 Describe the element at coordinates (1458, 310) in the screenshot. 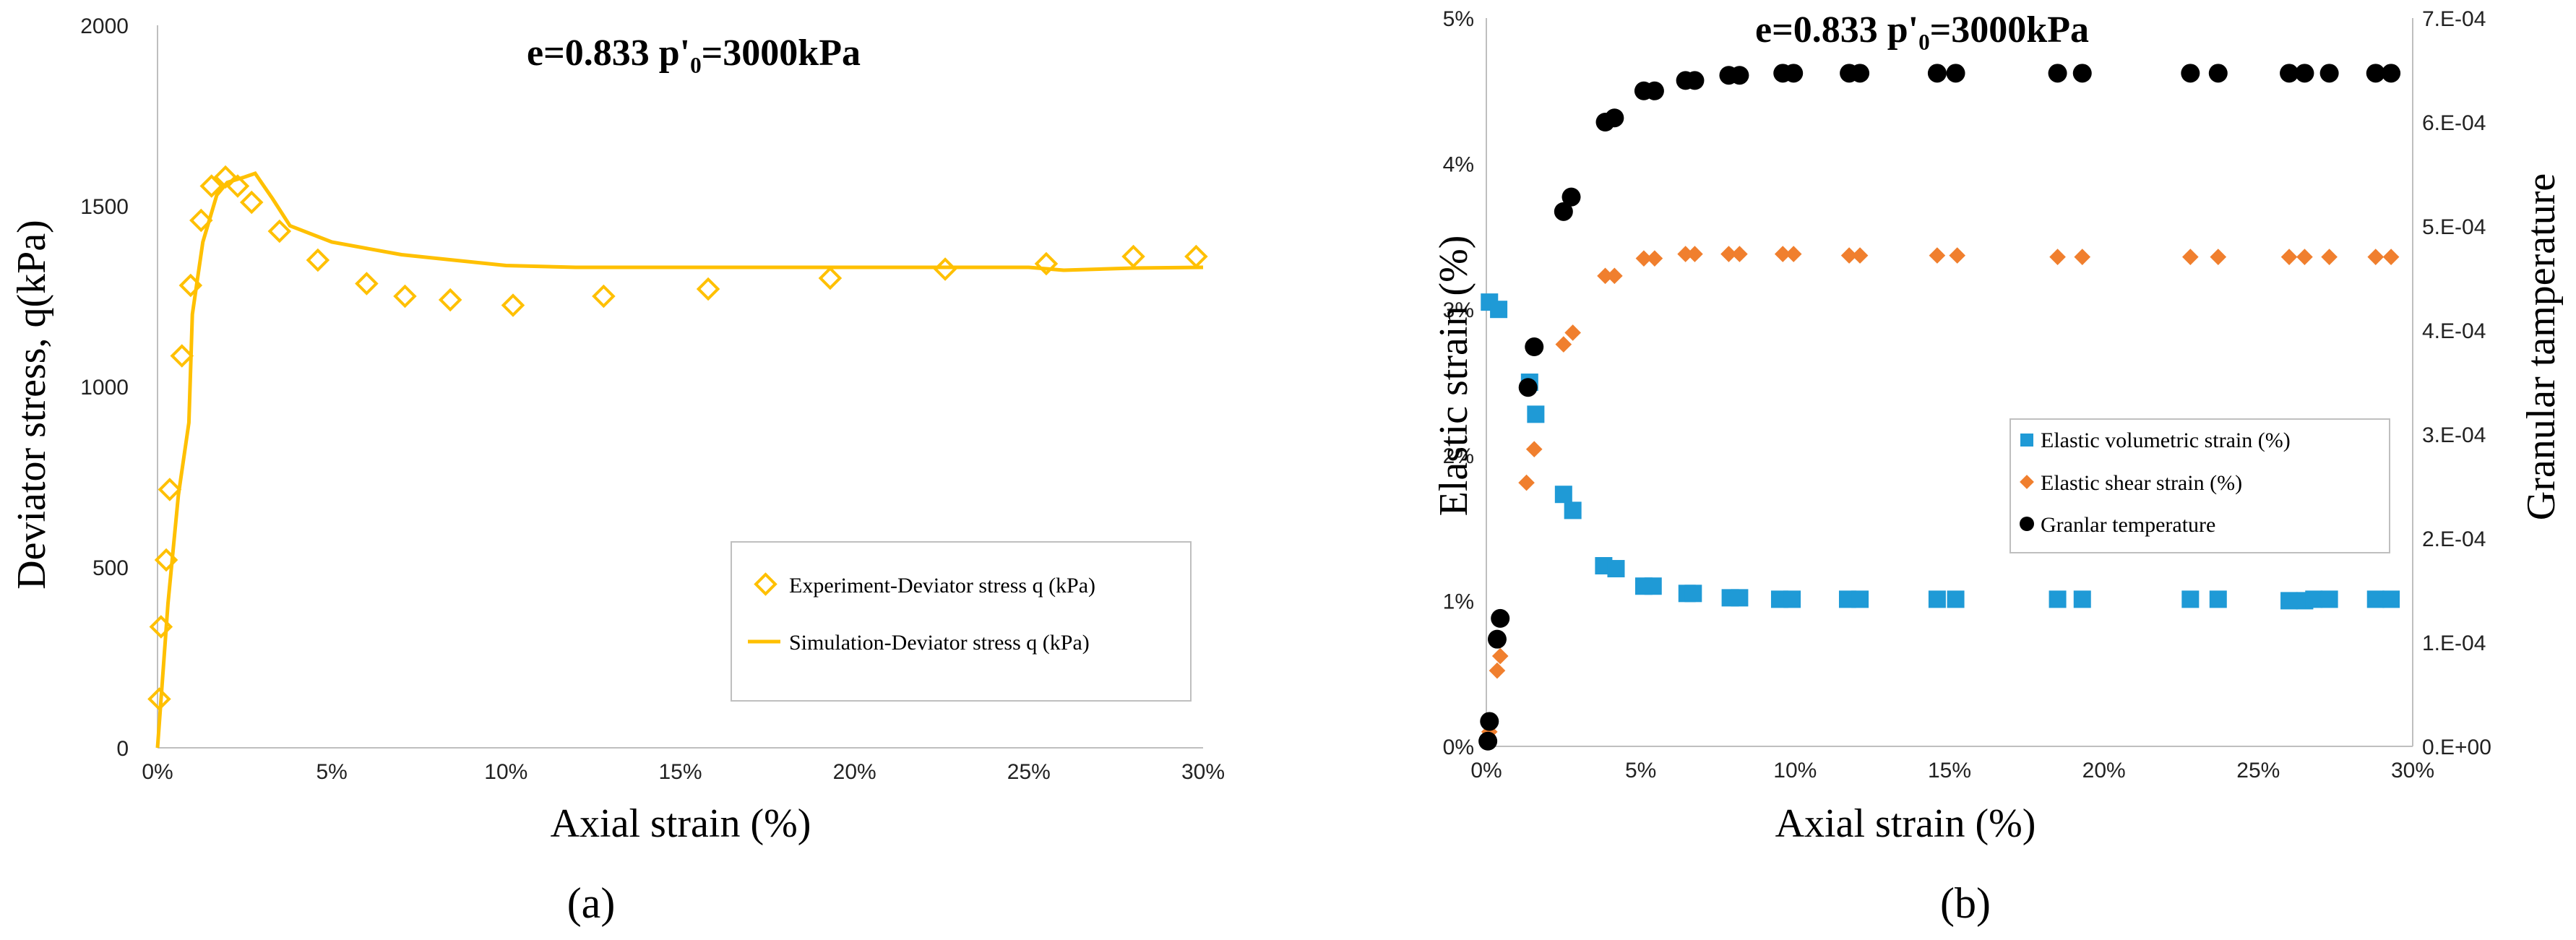

I see `panel-b-left-tick-label: 3%` at that location.